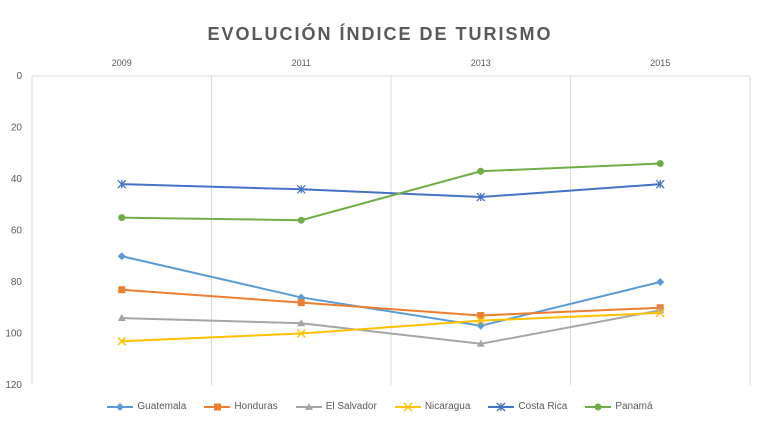 This screenshot has width=760, height=440. I want to click on legend-item-panama: Panamá, so click(619, 406).